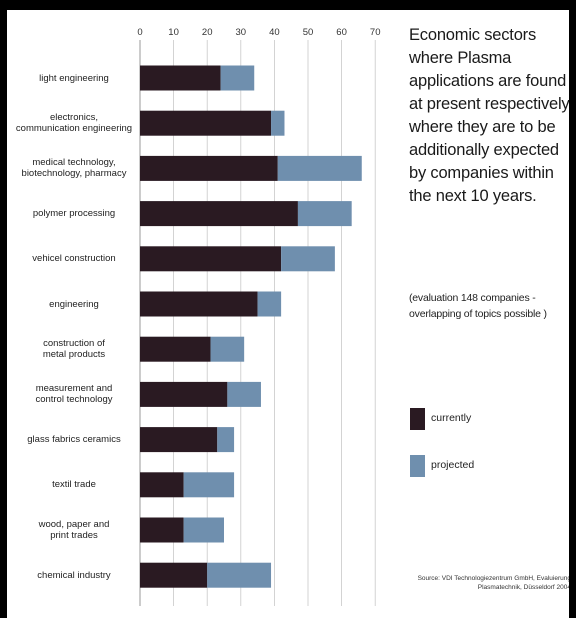 This screenshot has height=618, width=576. I want to click on category-label: chemical industry, so click(74, 575).